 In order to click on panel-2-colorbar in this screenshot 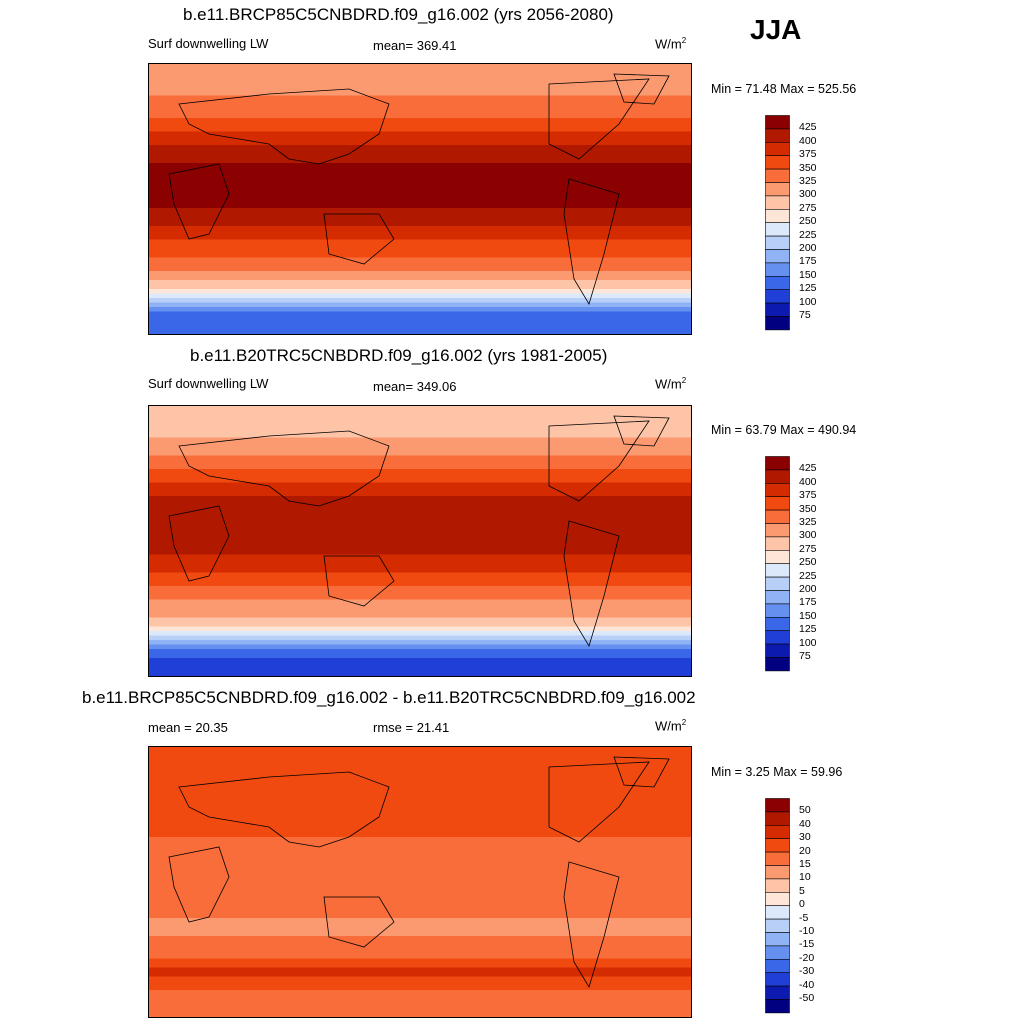, I will do `click(778, 566)`.